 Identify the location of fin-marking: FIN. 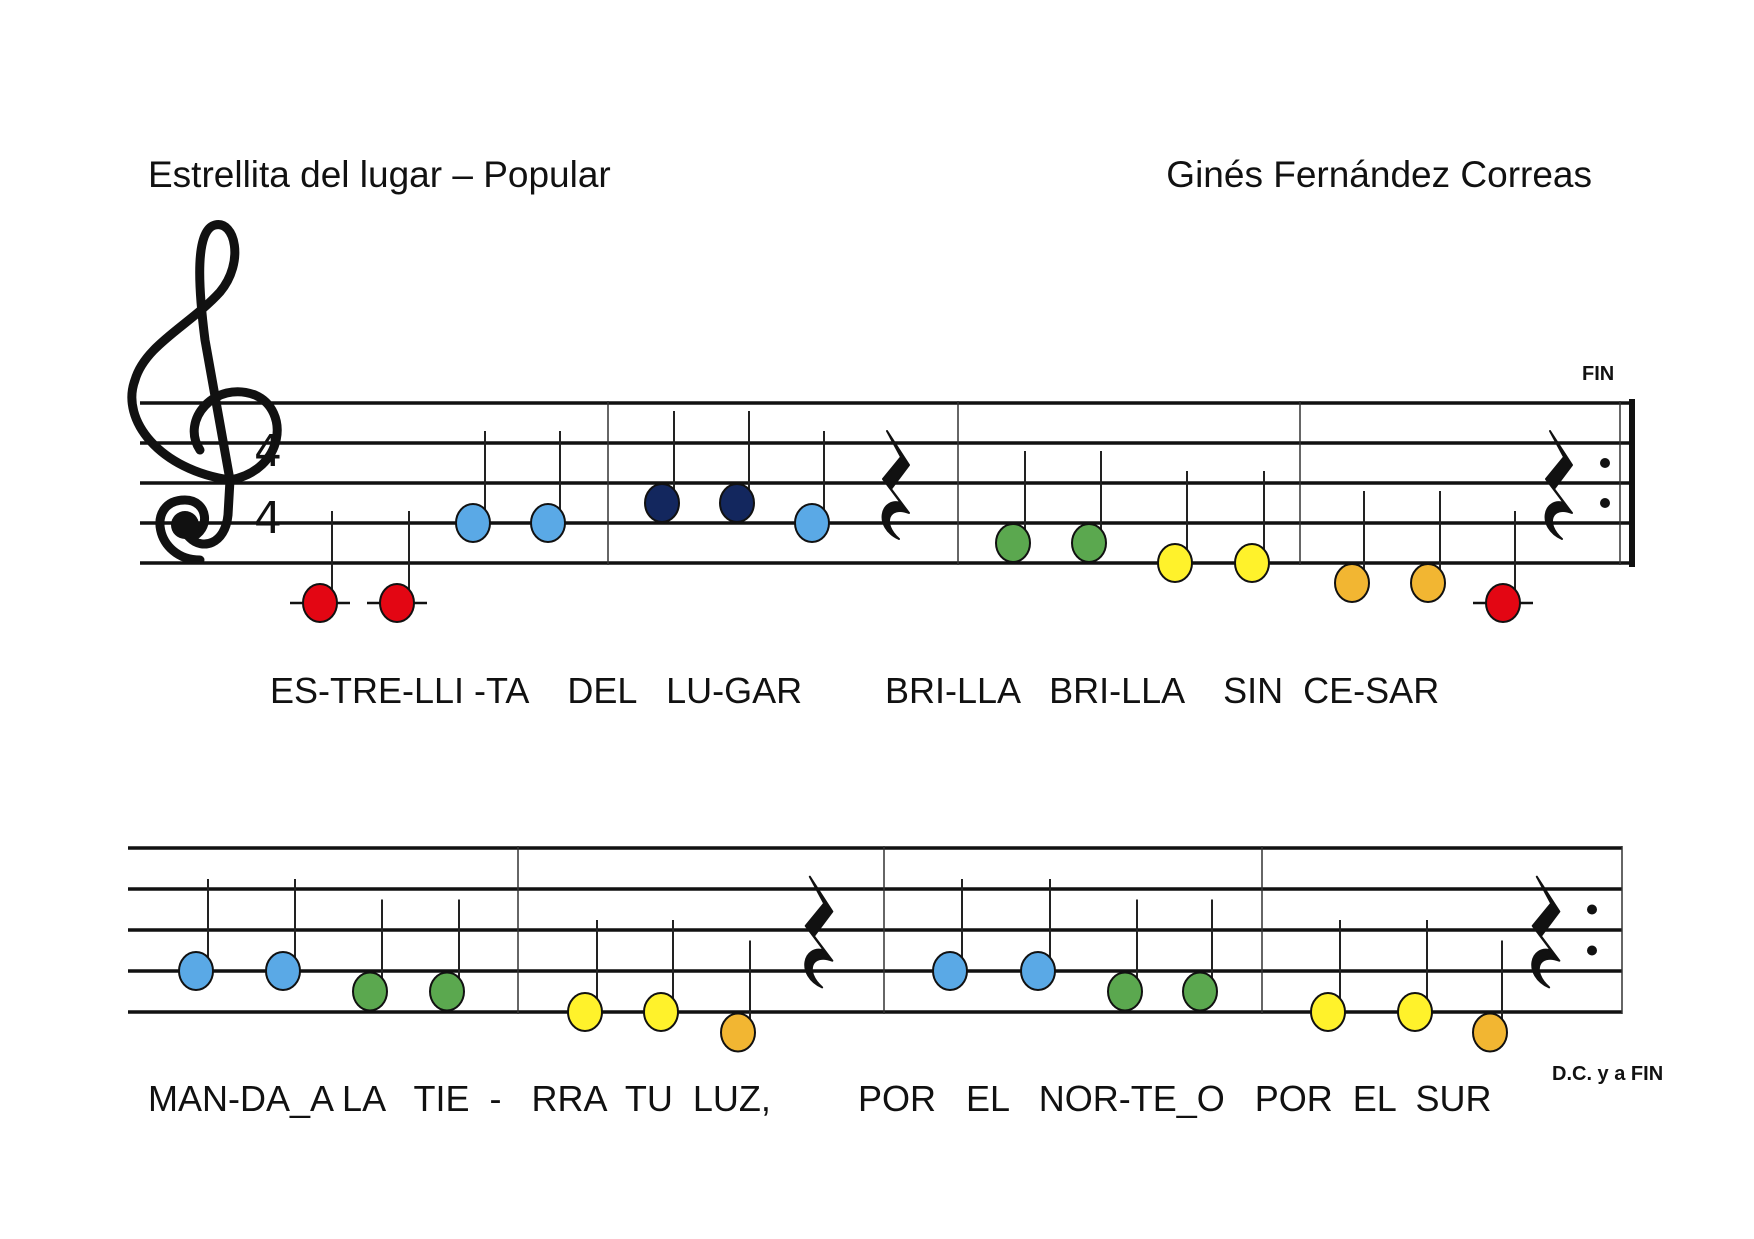
(1598, 374).